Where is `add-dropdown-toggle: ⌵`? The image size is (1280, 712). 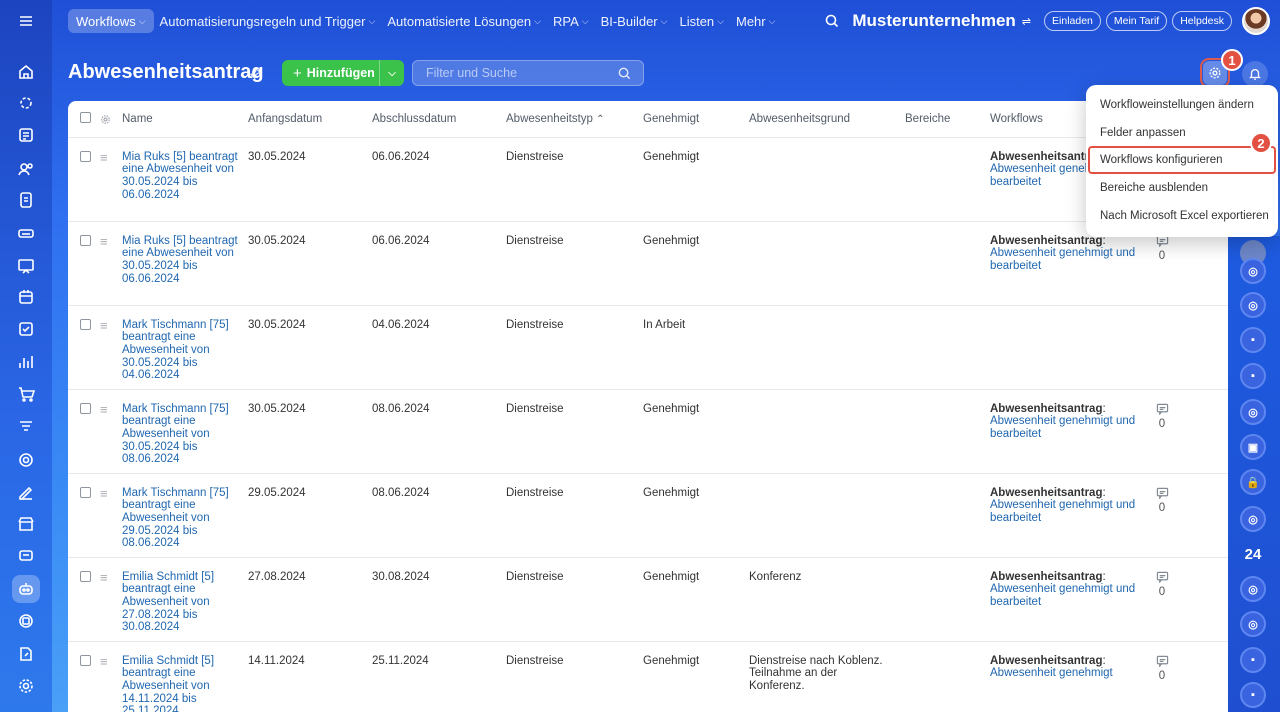 add-dropdown-toggle: ⌵ is located at coordinates (392, 73).